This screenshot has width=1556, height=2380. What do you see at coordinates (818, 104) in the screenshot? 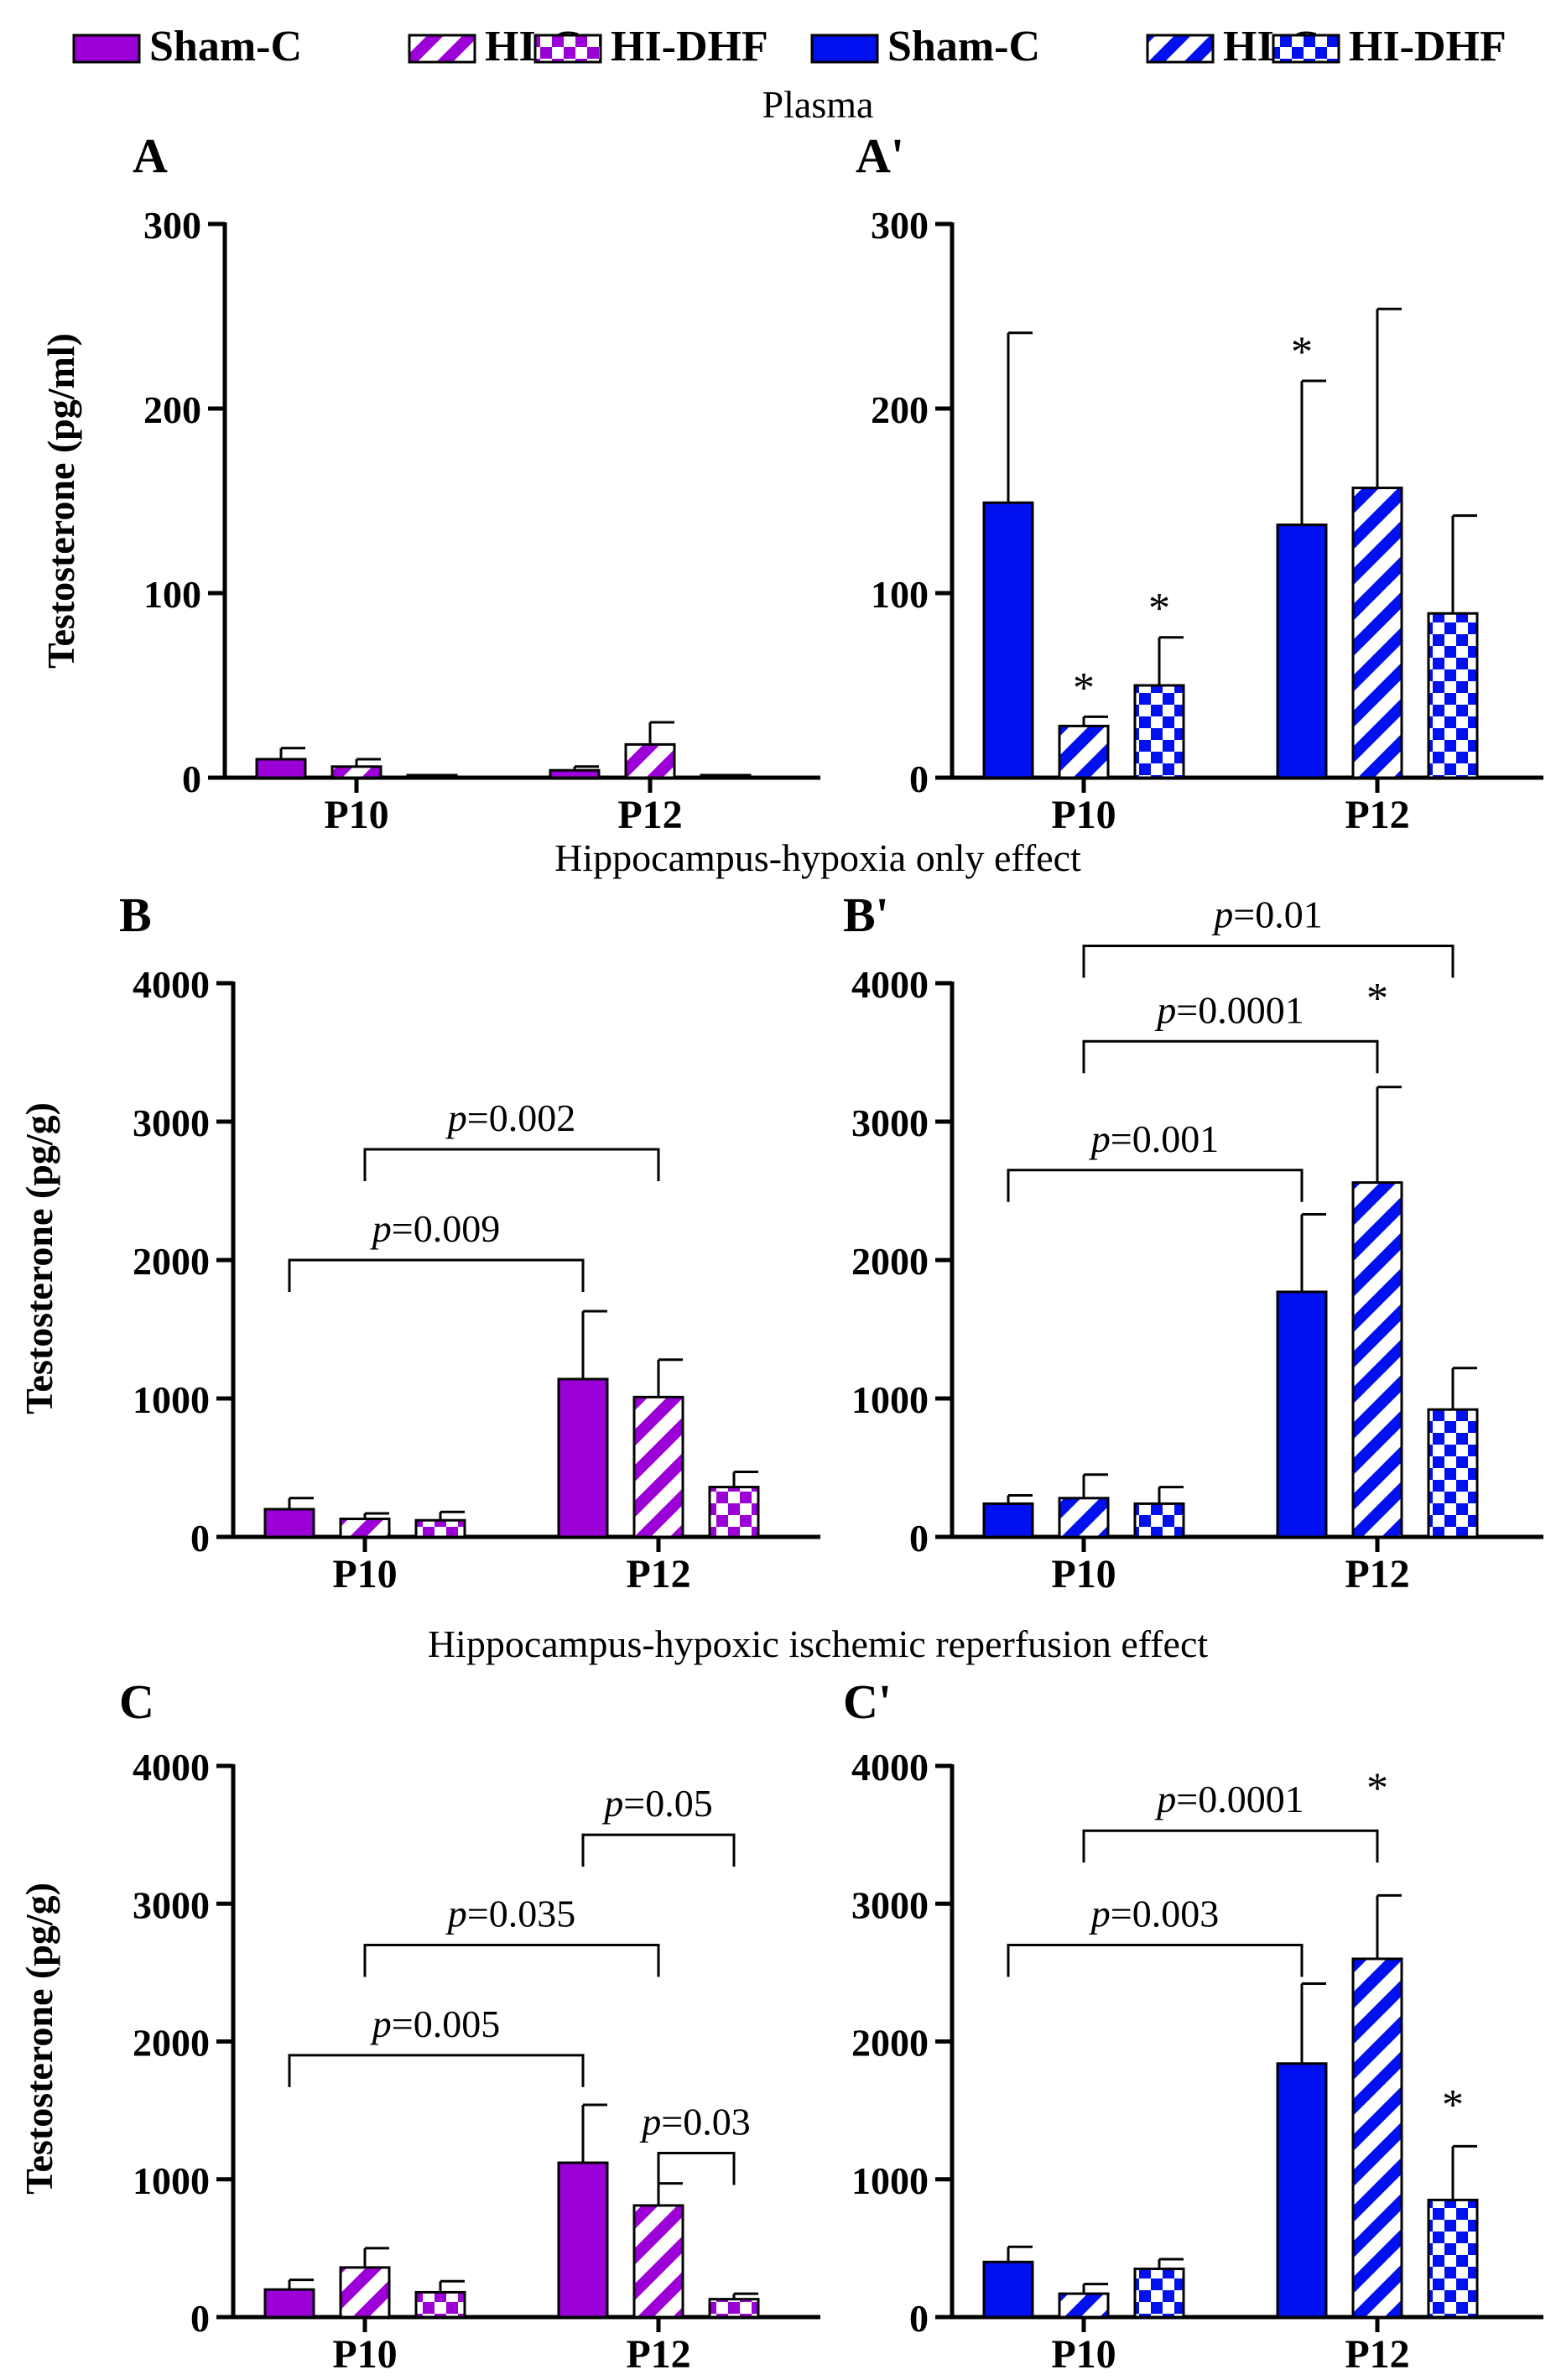
I see `row-title-plasma: Plasma` at bounding box center [818, 104].